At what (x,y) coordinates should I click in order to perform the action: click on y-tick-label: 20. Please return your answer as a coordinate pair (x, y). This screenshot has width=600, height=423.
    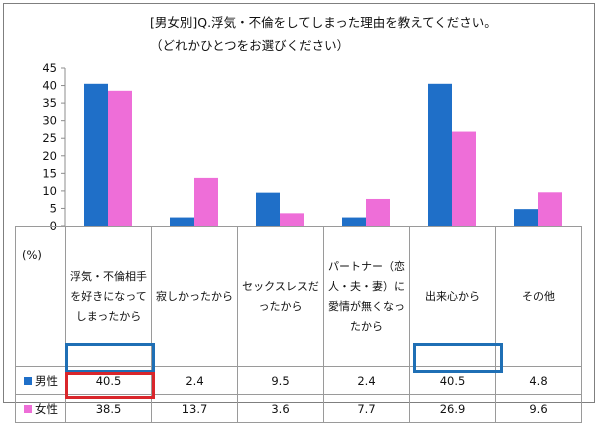
    Looking at the image, I should click on (49, 156).